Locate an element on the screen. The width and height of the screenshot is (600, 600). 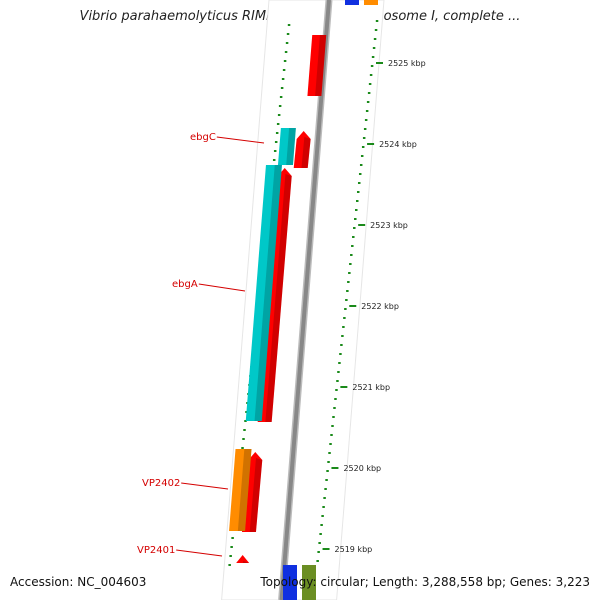
reverse-gene-ebgA-body is located at coordinates (263, 293).